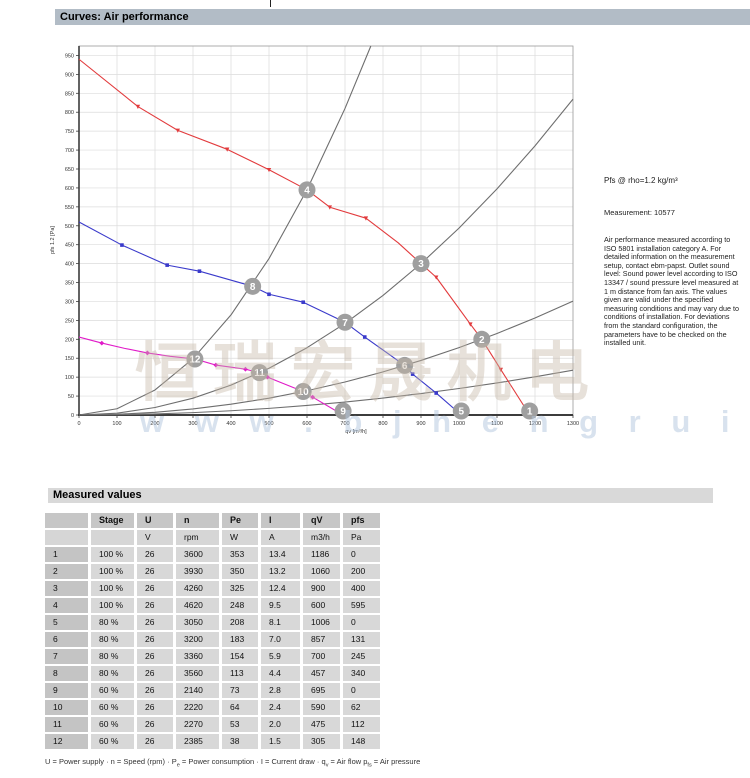  I want to click on operating-point-number: 9, so click(343, 412).